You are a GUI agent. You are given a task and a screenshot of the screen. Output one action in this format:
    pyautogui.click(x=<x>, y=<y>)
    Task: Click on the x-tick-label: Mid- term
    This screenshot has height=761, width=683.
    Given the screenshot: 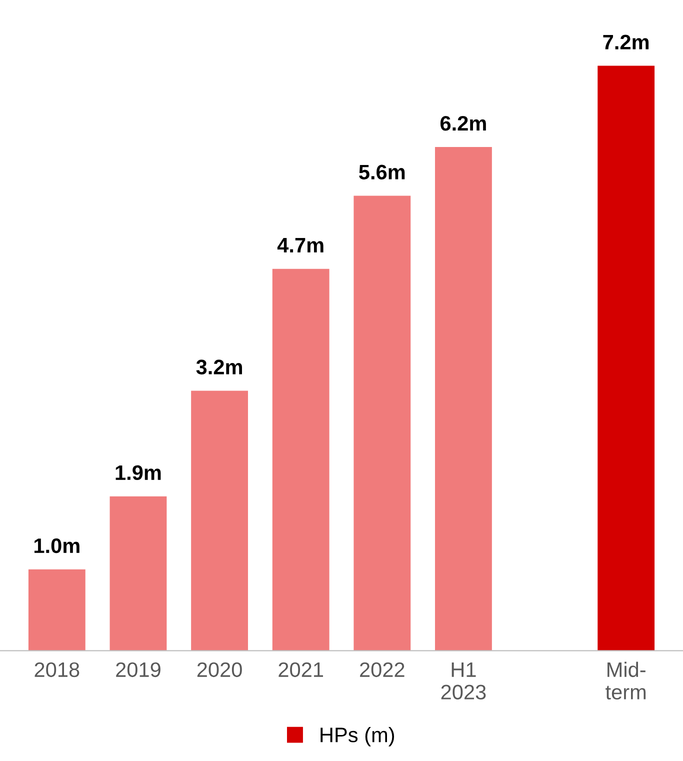 What is the action you would take?
    pyautogui.click(x=626, y=681)
    